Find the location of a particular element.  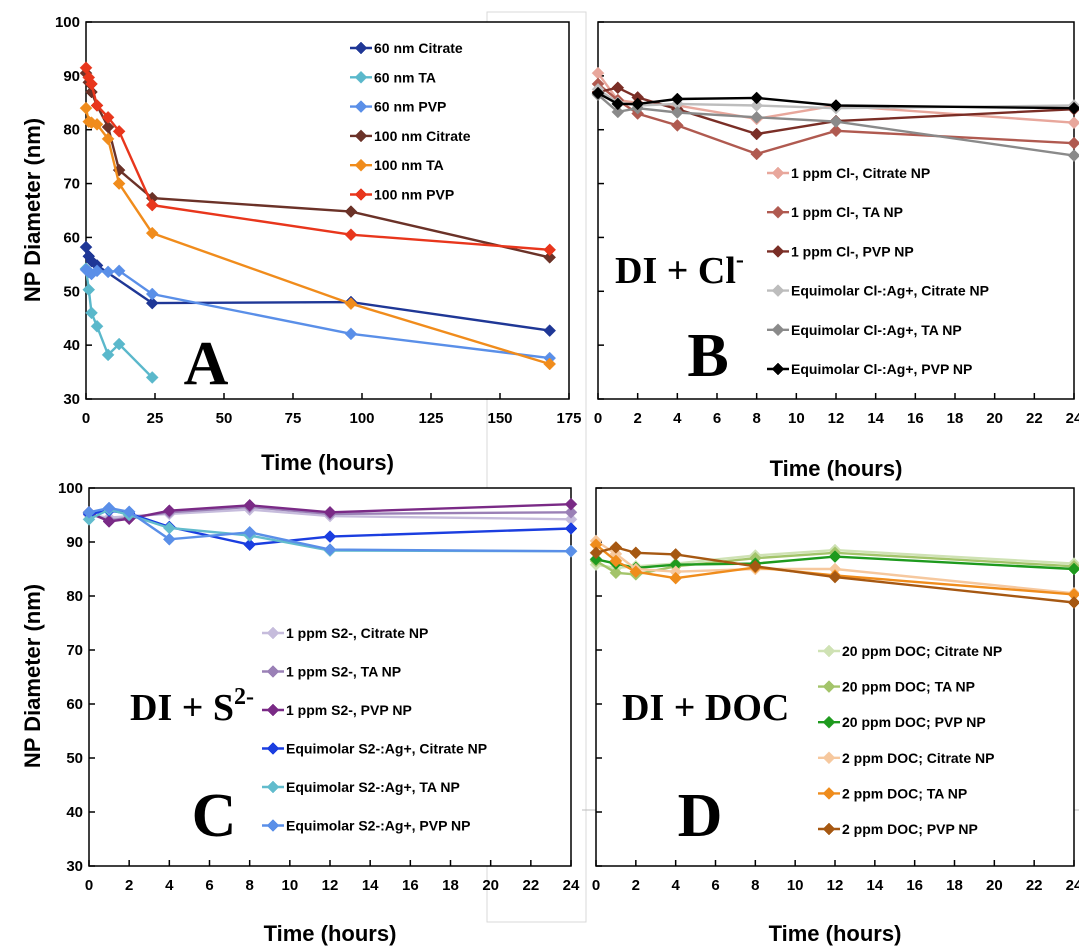

condition-label: DI + DOC is located at coordinates (705, 708).